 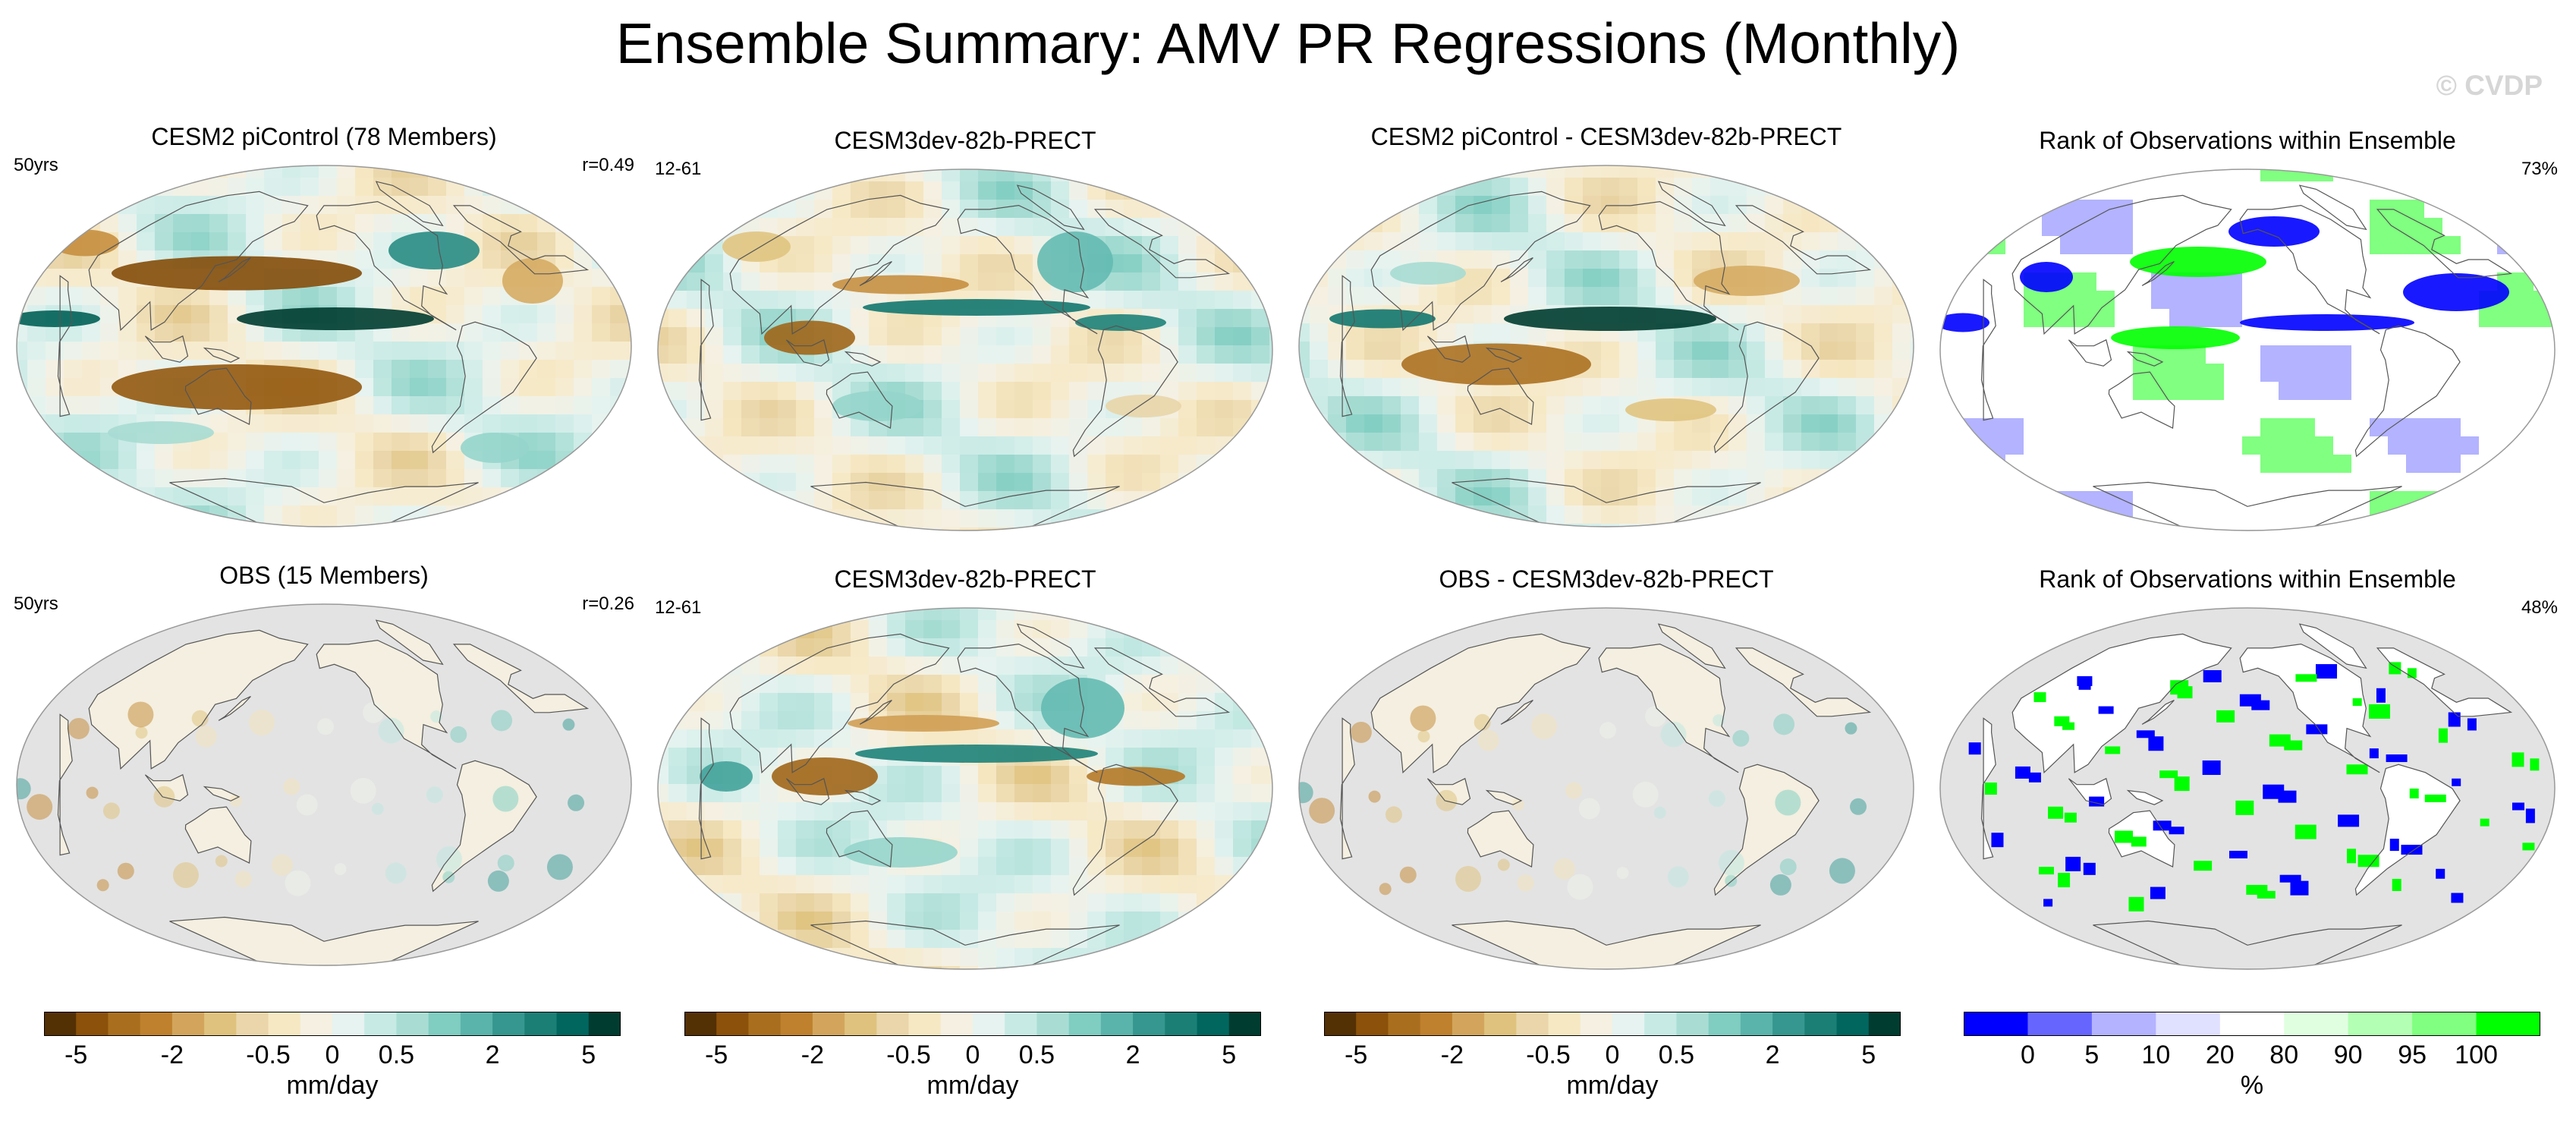 What do you see at coordinates (1612, 1065) in the screenshot?
I see `colorbar-3: -5 -2 -0.5 0 0.5 2 5 mm/day` at bounding box center [1612, 1065].